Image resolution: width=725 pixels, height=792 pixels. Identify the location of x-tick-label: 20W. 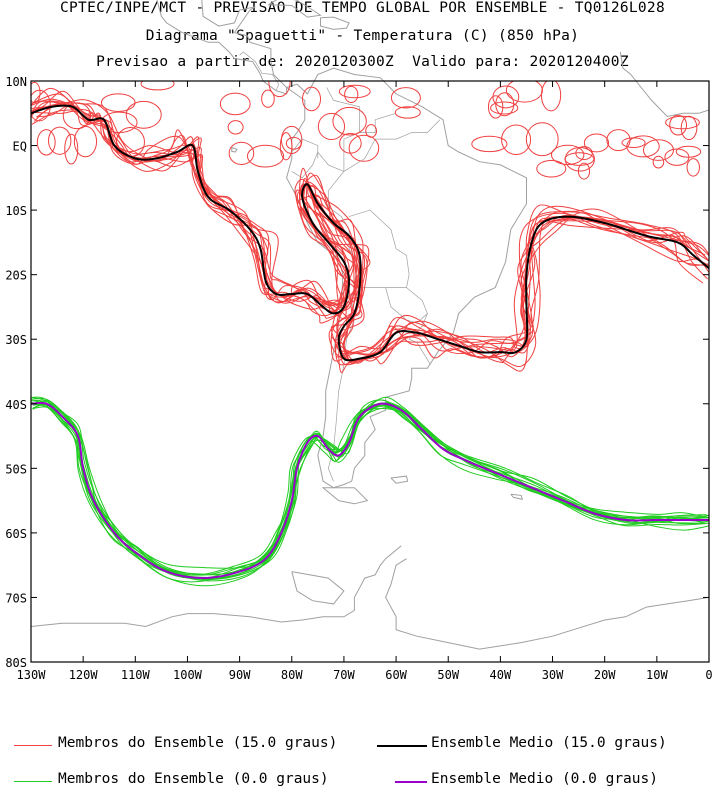
(605, 675).